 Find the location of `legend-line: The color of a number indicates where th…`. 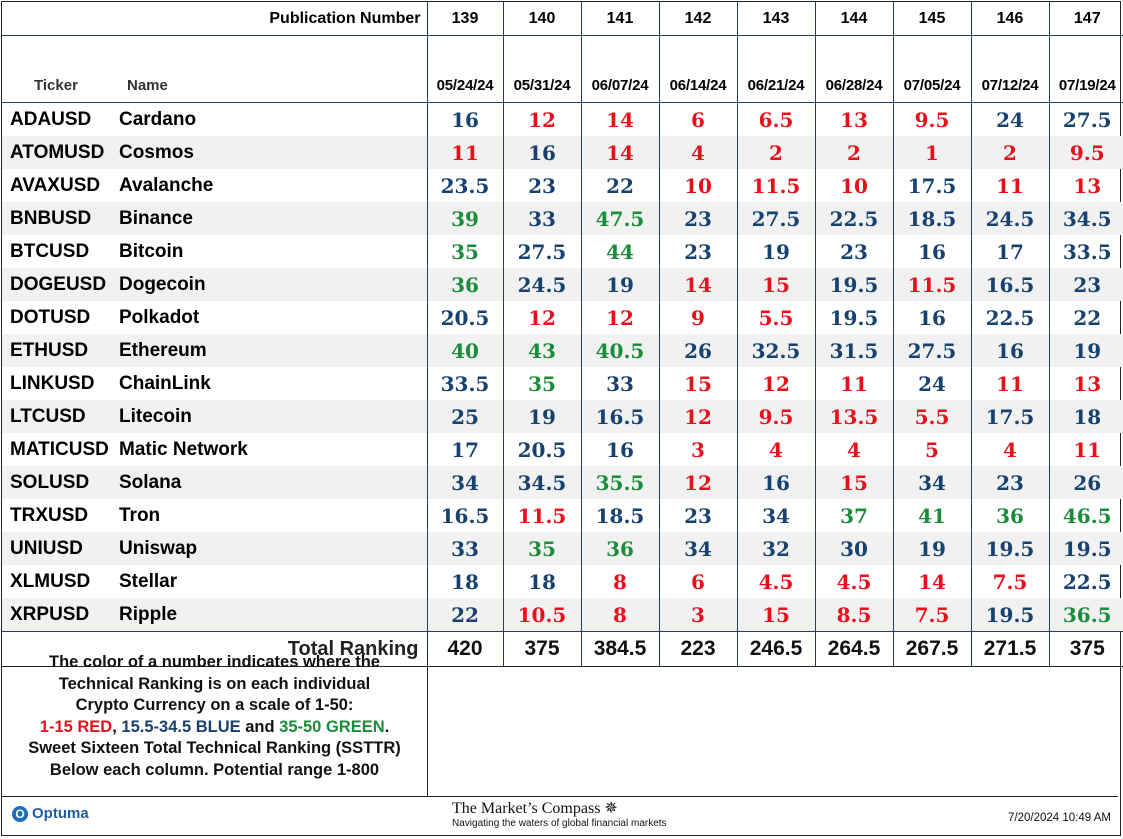

legend-line: The color of a number indicates where th… is located at coordinates (214, 662).